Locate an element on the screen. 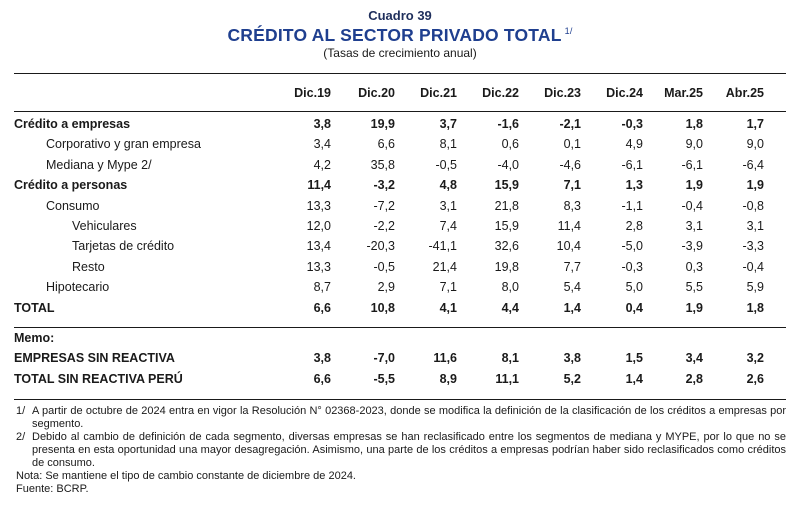 Image resolution: width=800 pixels, height=511 pixels. cell-value: -2,2 is located at coordinates (384, 226).